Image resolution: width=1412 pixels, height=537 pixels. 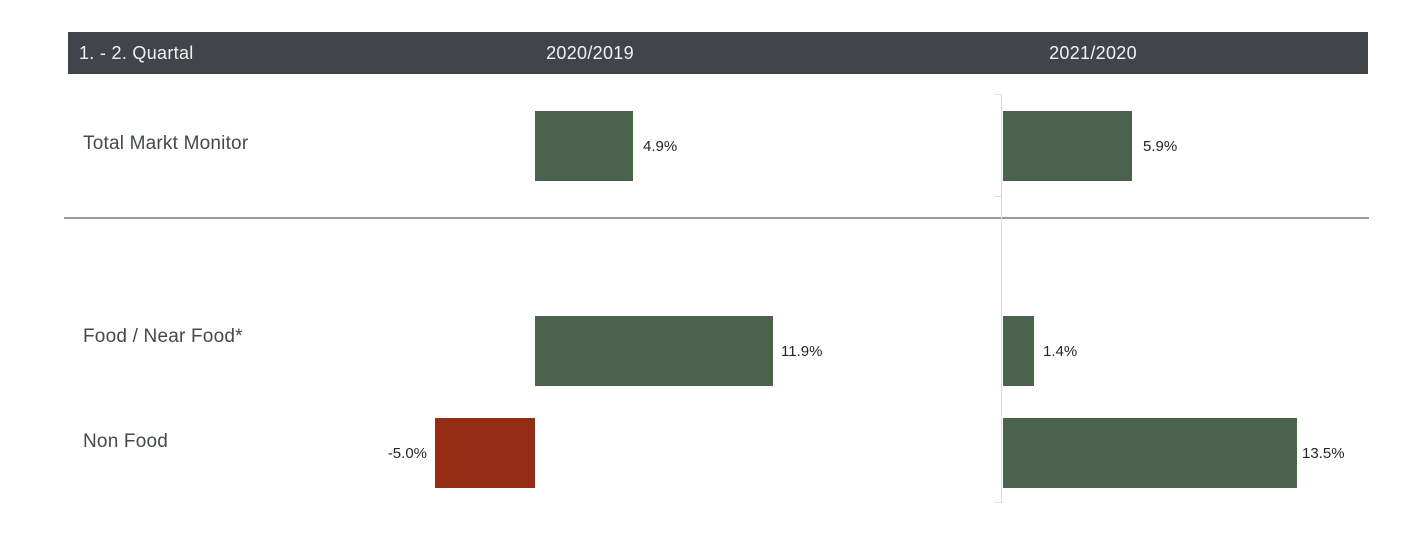 What do you see at coordinates (997, 502) in the screenshot?
I see `axis-tick-bottom` at bounding box center [997, 502].